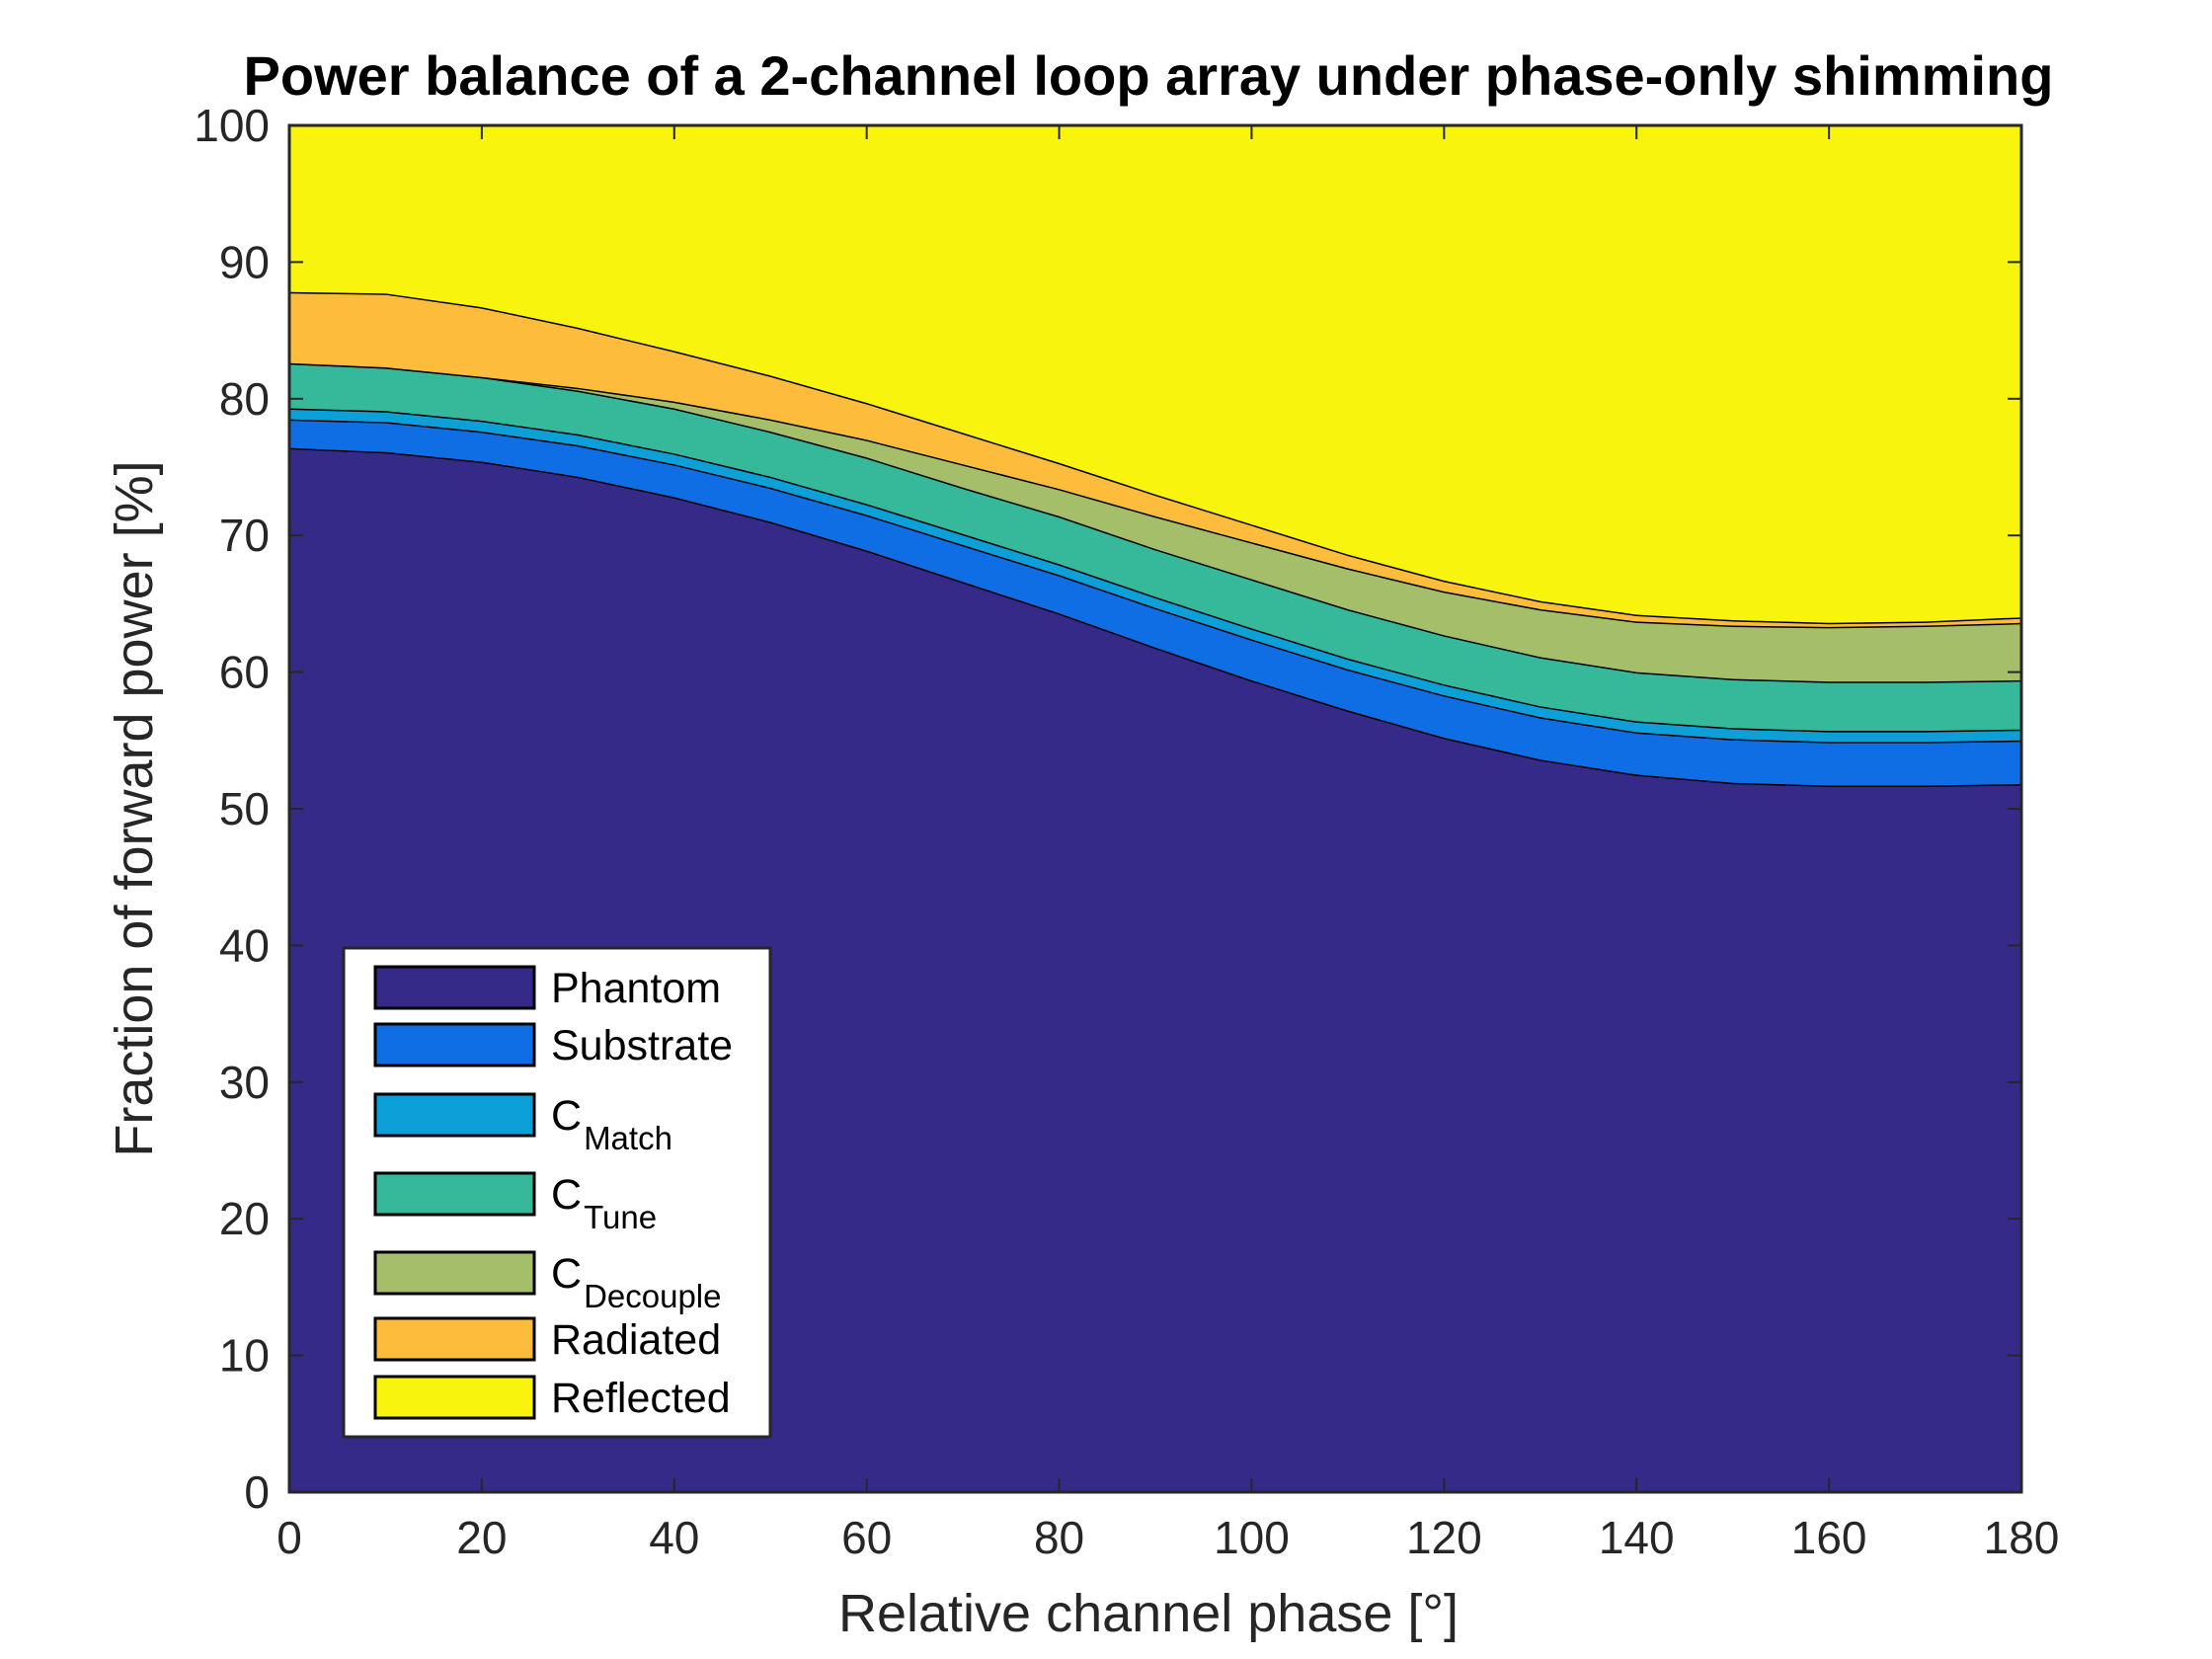 The height and width of the screenshot is (1659, 2212). What do you see at coordinates (455, 988) in the screenshot?
I see `legend-swatch-phantom` at bounding box center [455, 988].